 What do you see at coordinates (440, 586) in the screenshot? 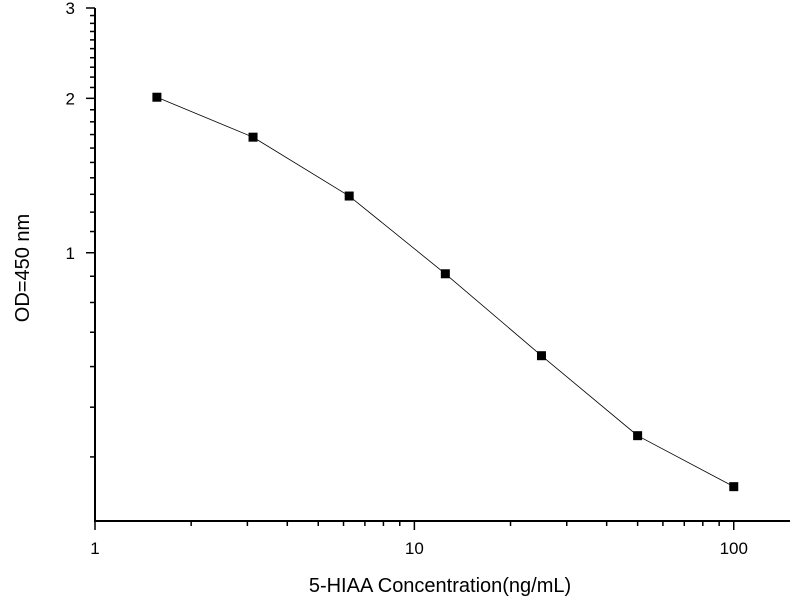
I see `x-axis-title: 5-HIAA Concentration(ng/mL)` at bounding box center [440, 586].